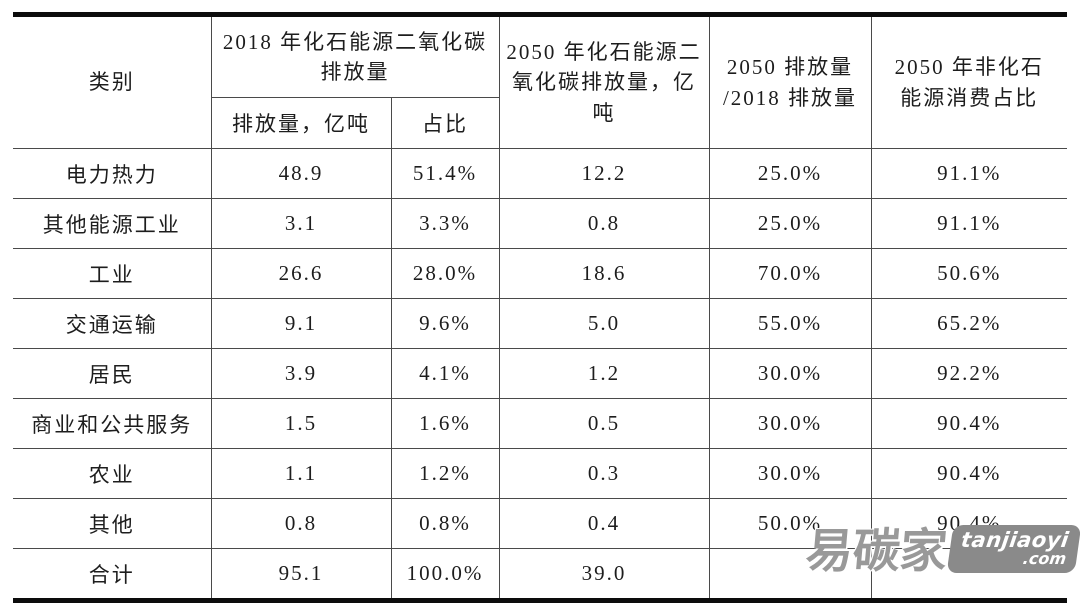  What do you see at coordinates (604, 223) in the screenshot?
I see `cell-e2050: 0.8` at bounding box center [604, 223].